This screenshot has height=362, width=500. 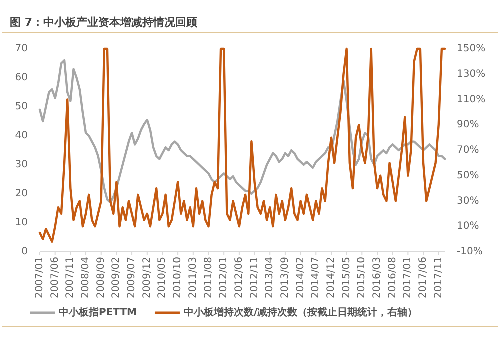 What do you see at coordinates (331, 278) in the screenshot?
I see `x-tick-label: 2014/12` at bounding box center [331, 278].